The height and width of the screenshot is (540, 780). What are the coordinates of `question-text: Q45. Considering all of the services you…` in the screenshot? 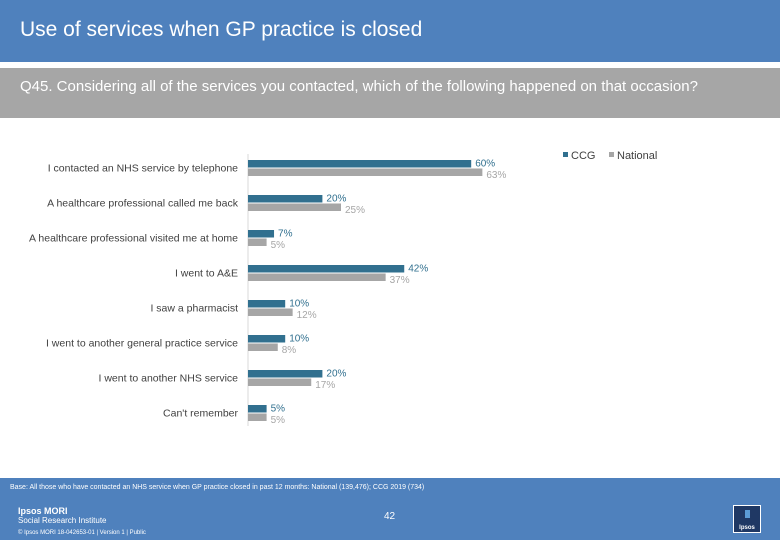 It's located at (359, 86).